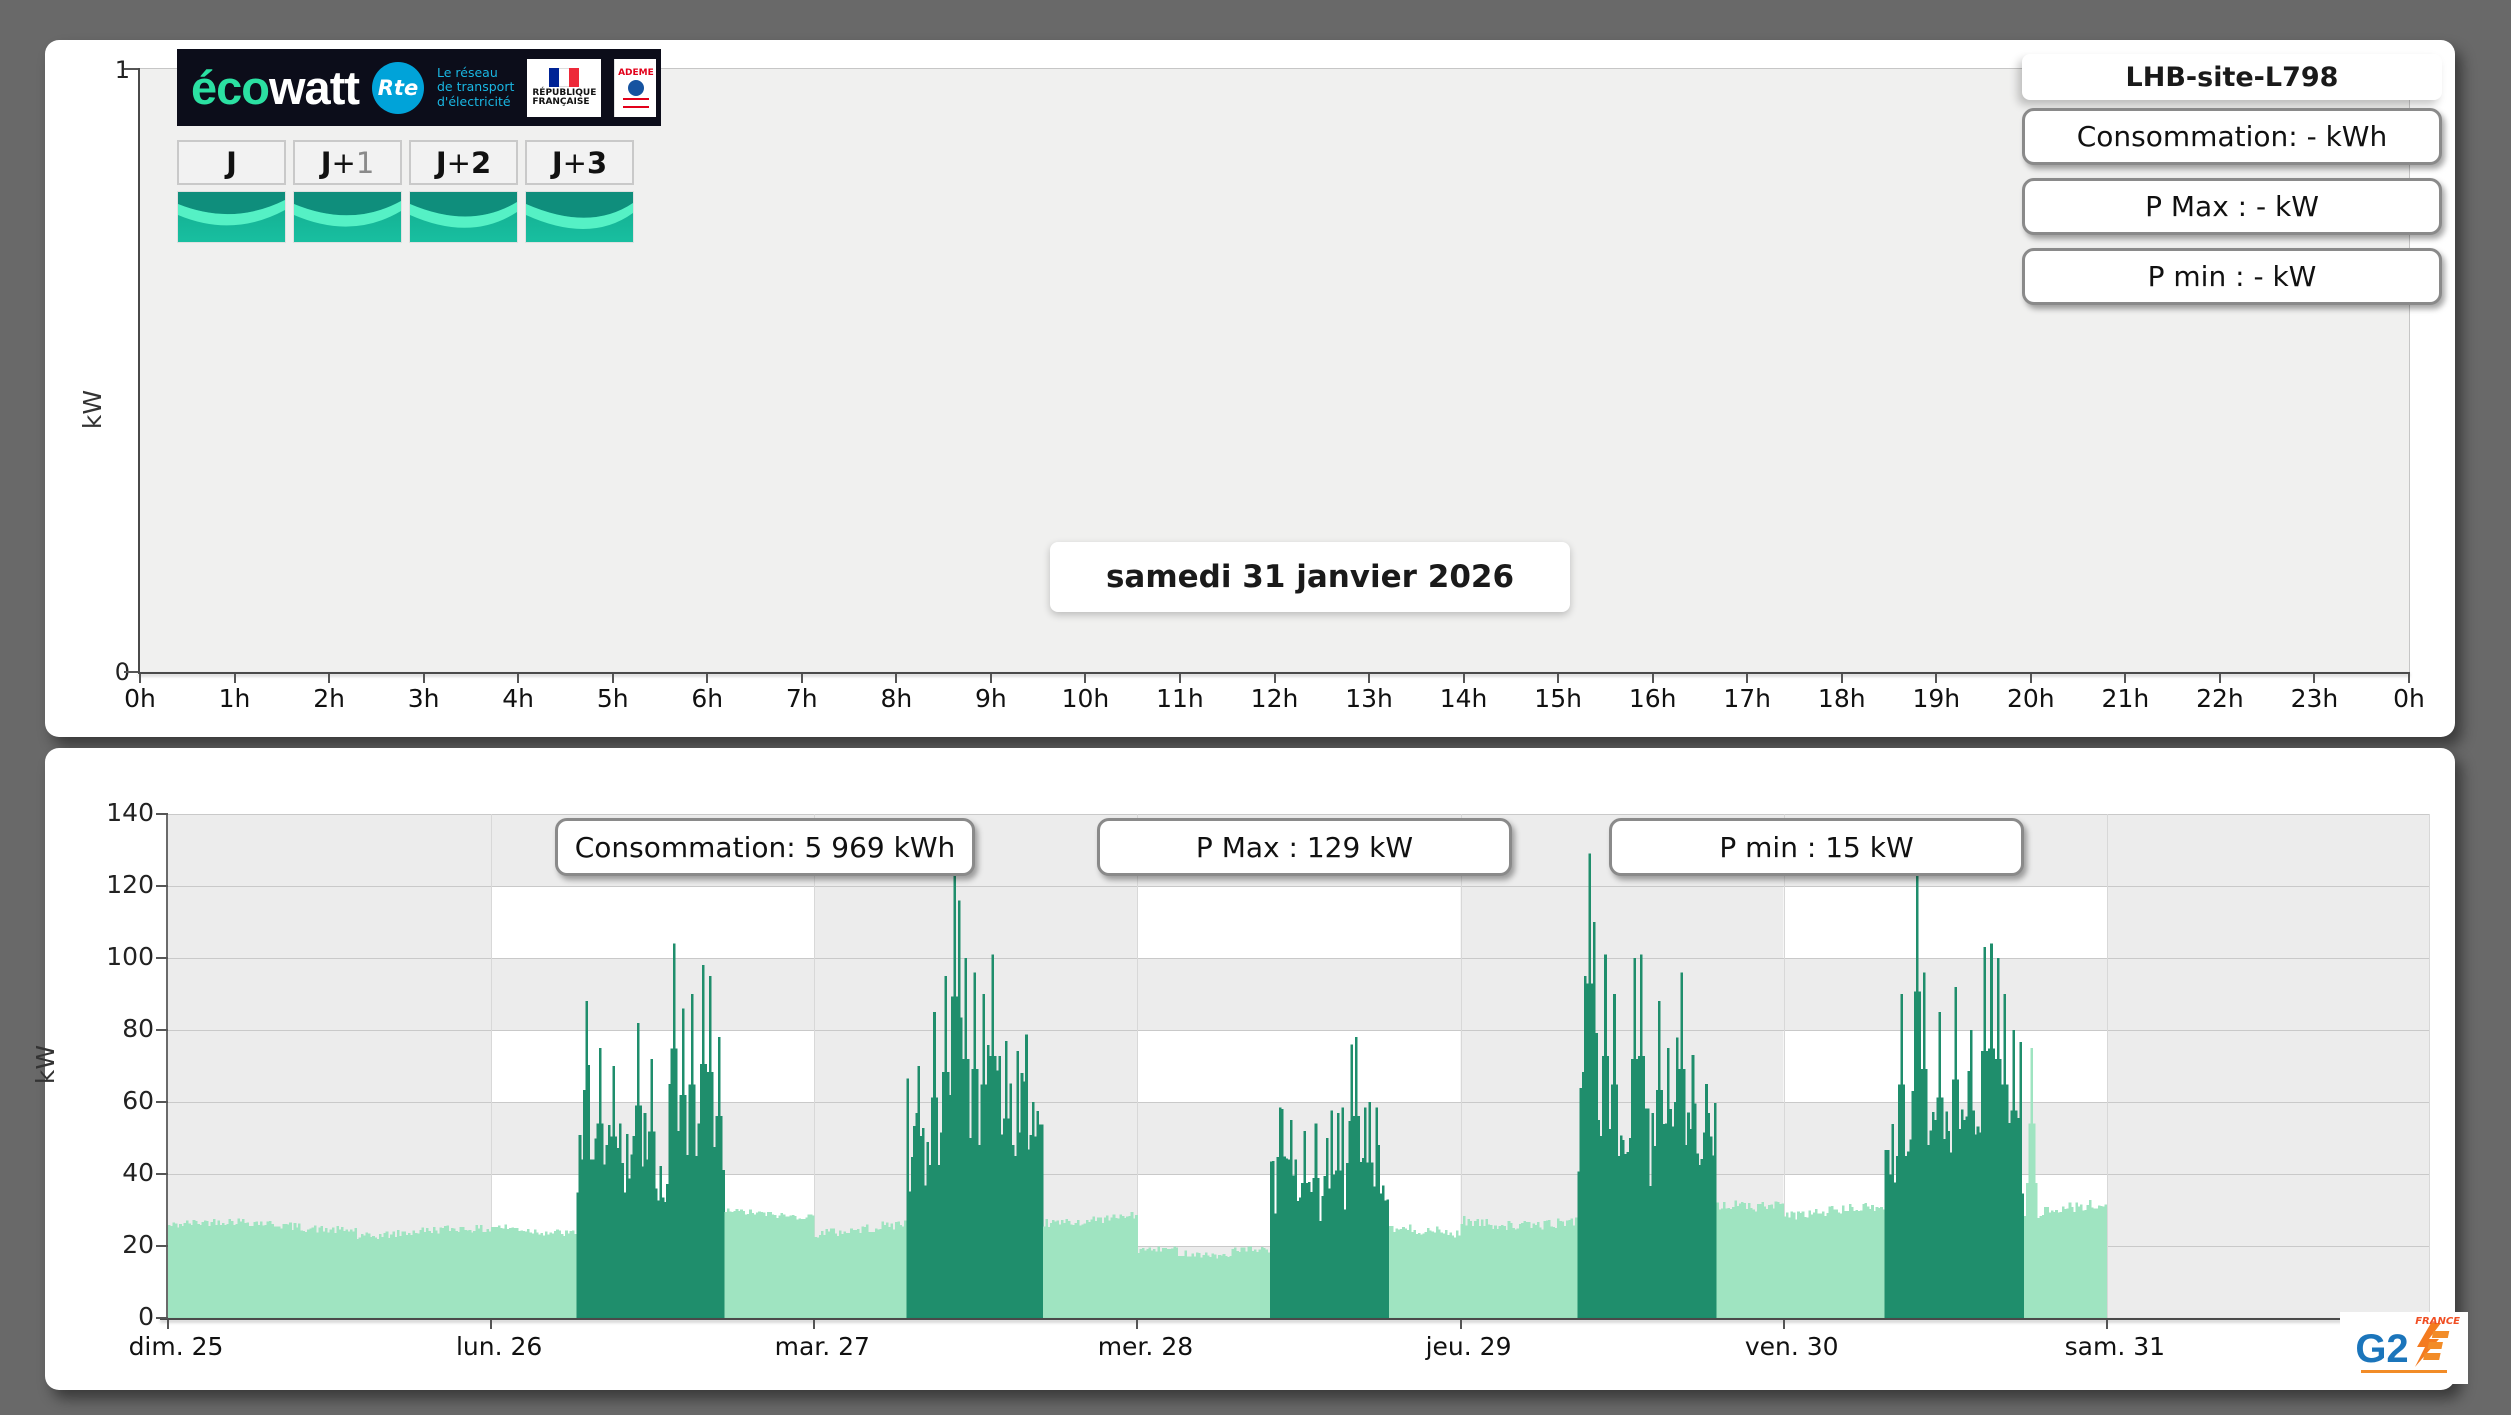  I want to click on bottom-stat-pmax: P Max : 129 kW, so click(1304, 847).